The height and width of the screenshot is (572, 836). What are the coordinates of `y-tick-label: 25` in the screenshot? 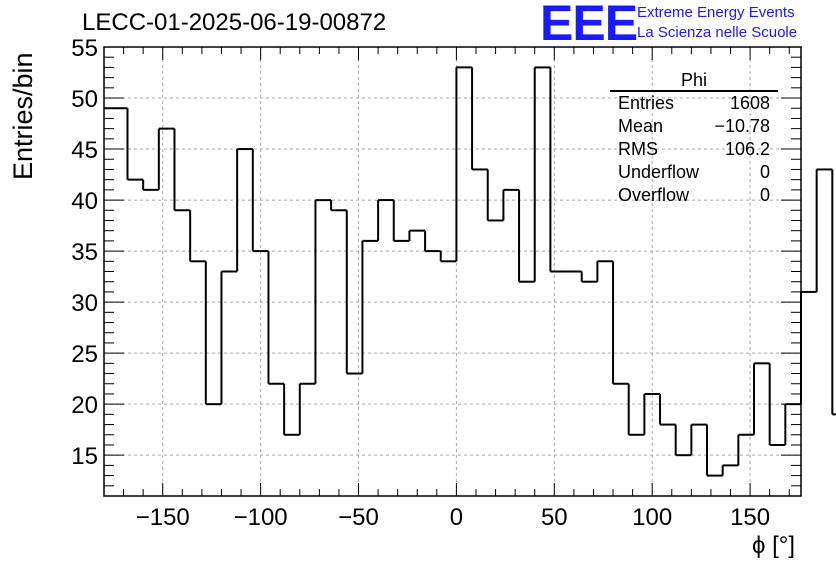 It's located at (84, 354).